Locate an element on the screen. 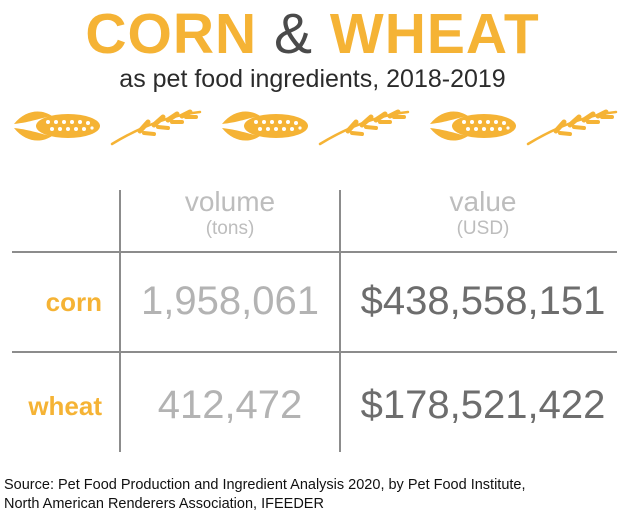  column-unit: (tons) is located at coordinates (230, 228).